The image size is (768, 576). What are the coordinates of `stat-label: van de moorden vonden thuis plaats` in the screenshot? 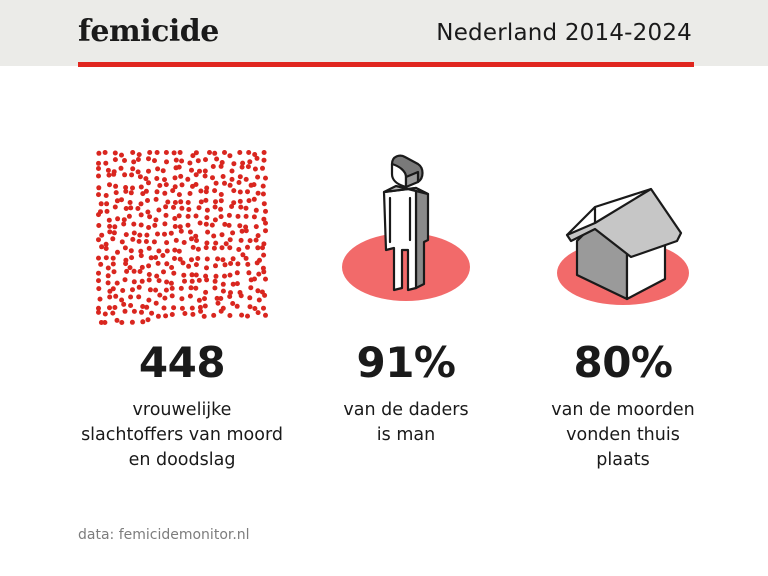 It's located at (623, 435).